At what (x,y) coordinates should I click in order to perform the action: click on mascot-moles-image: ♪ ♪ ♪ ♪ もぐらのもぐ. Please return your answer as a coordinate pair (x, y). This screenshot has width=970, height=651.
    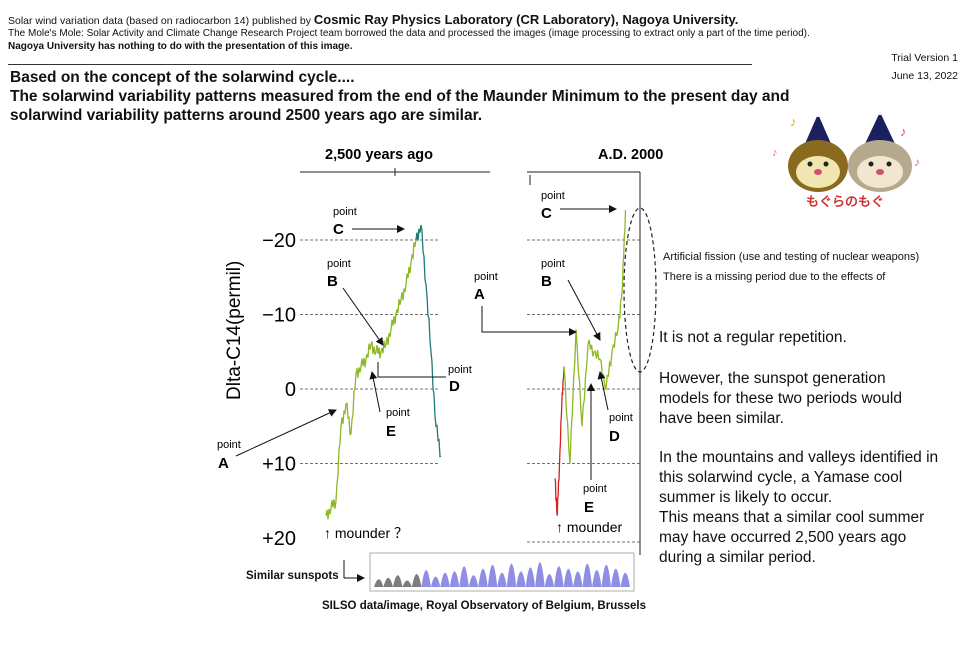
    Looking at the image, I should click on (846, 159).